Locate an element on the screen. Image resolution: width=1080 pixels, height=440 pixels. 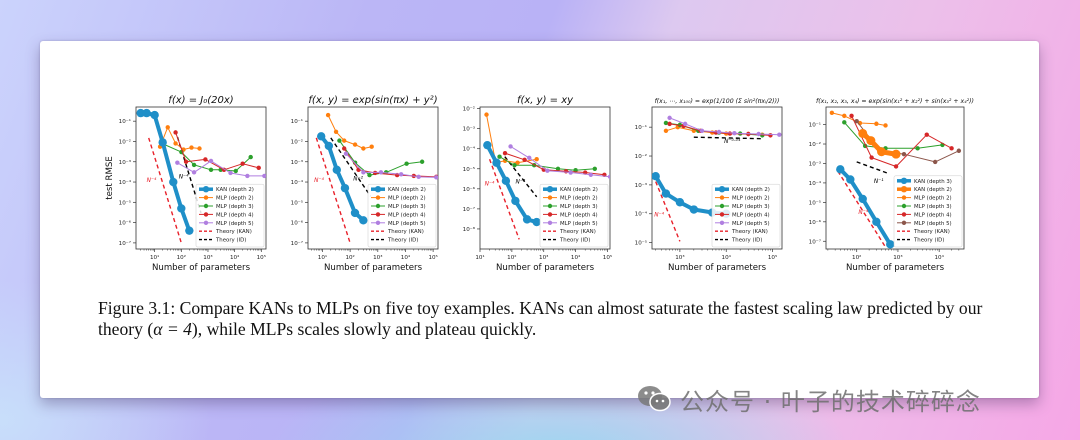
legend-entry: MLP (depth 4) is located at coordinates (407, 215).